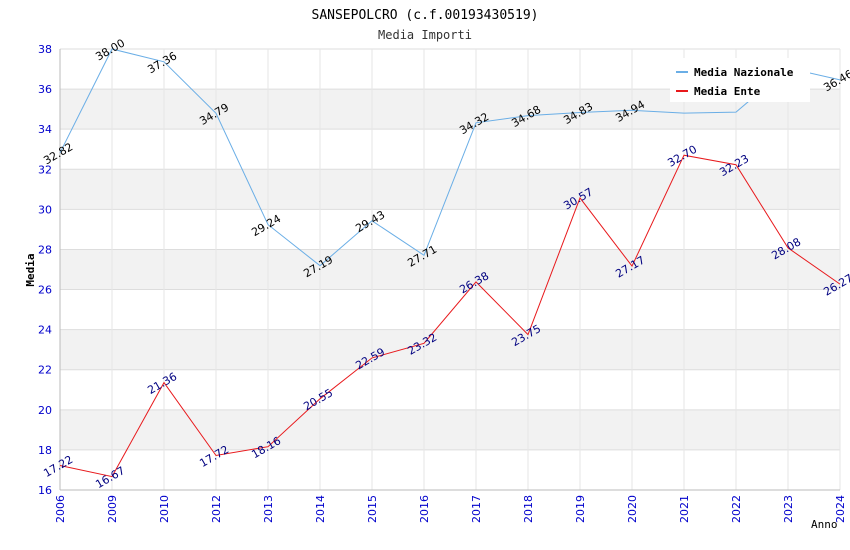 This screenshot has width=850, height=550. What do you see at coordinates (58, 466) in the screenshot?
I see `data-label: 17.22` at bounding box center [58, 466].